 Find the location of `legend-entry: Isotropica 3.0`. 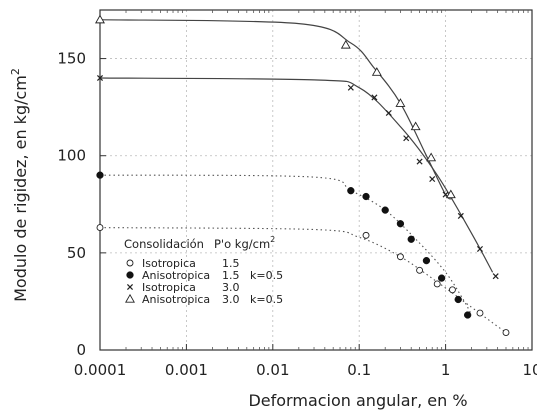

legend-entry: Isotropica 3.0 is located at coordinates (183, 287).